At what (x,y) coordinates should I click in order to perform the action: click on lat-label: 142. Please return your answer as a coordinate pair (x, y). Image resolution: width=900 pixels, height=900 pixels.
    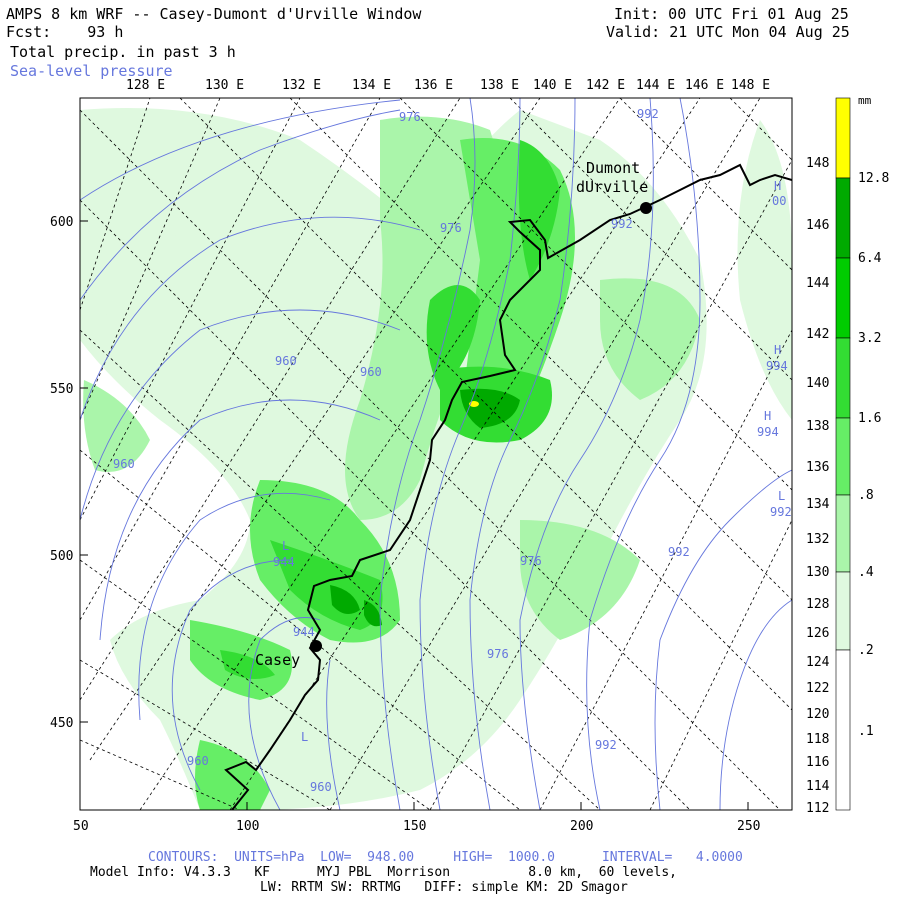
    Looking at the image, I should click on (817, 334).